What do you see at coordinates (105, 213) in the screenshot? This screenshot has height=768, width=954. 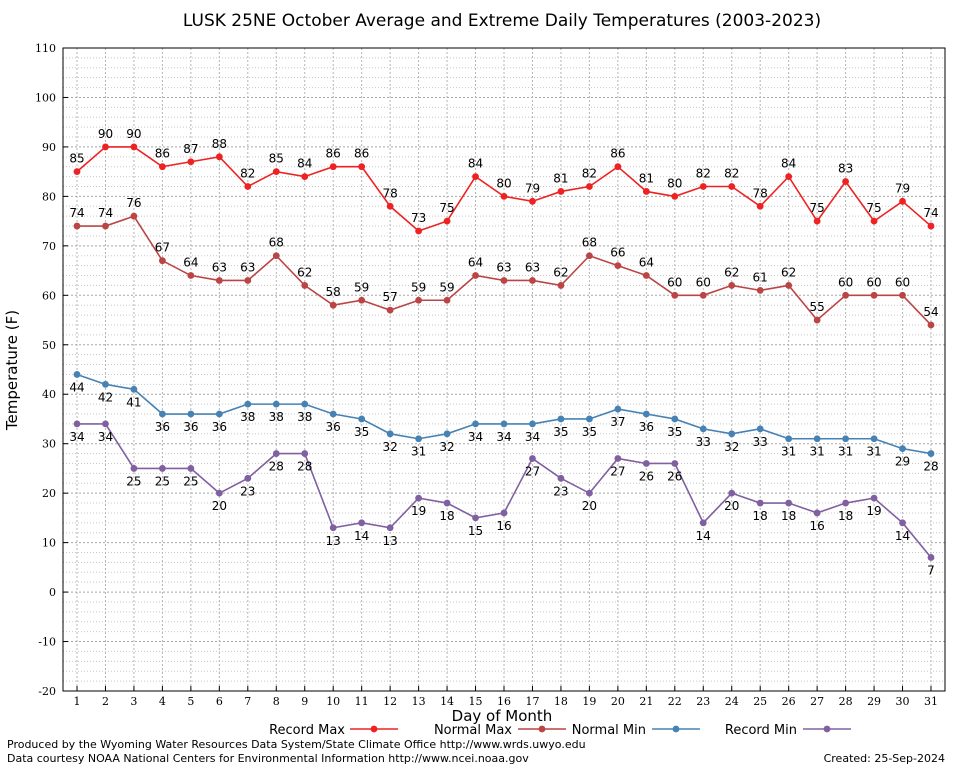 I see `data-label: 74` at bounding box center [105, 213].